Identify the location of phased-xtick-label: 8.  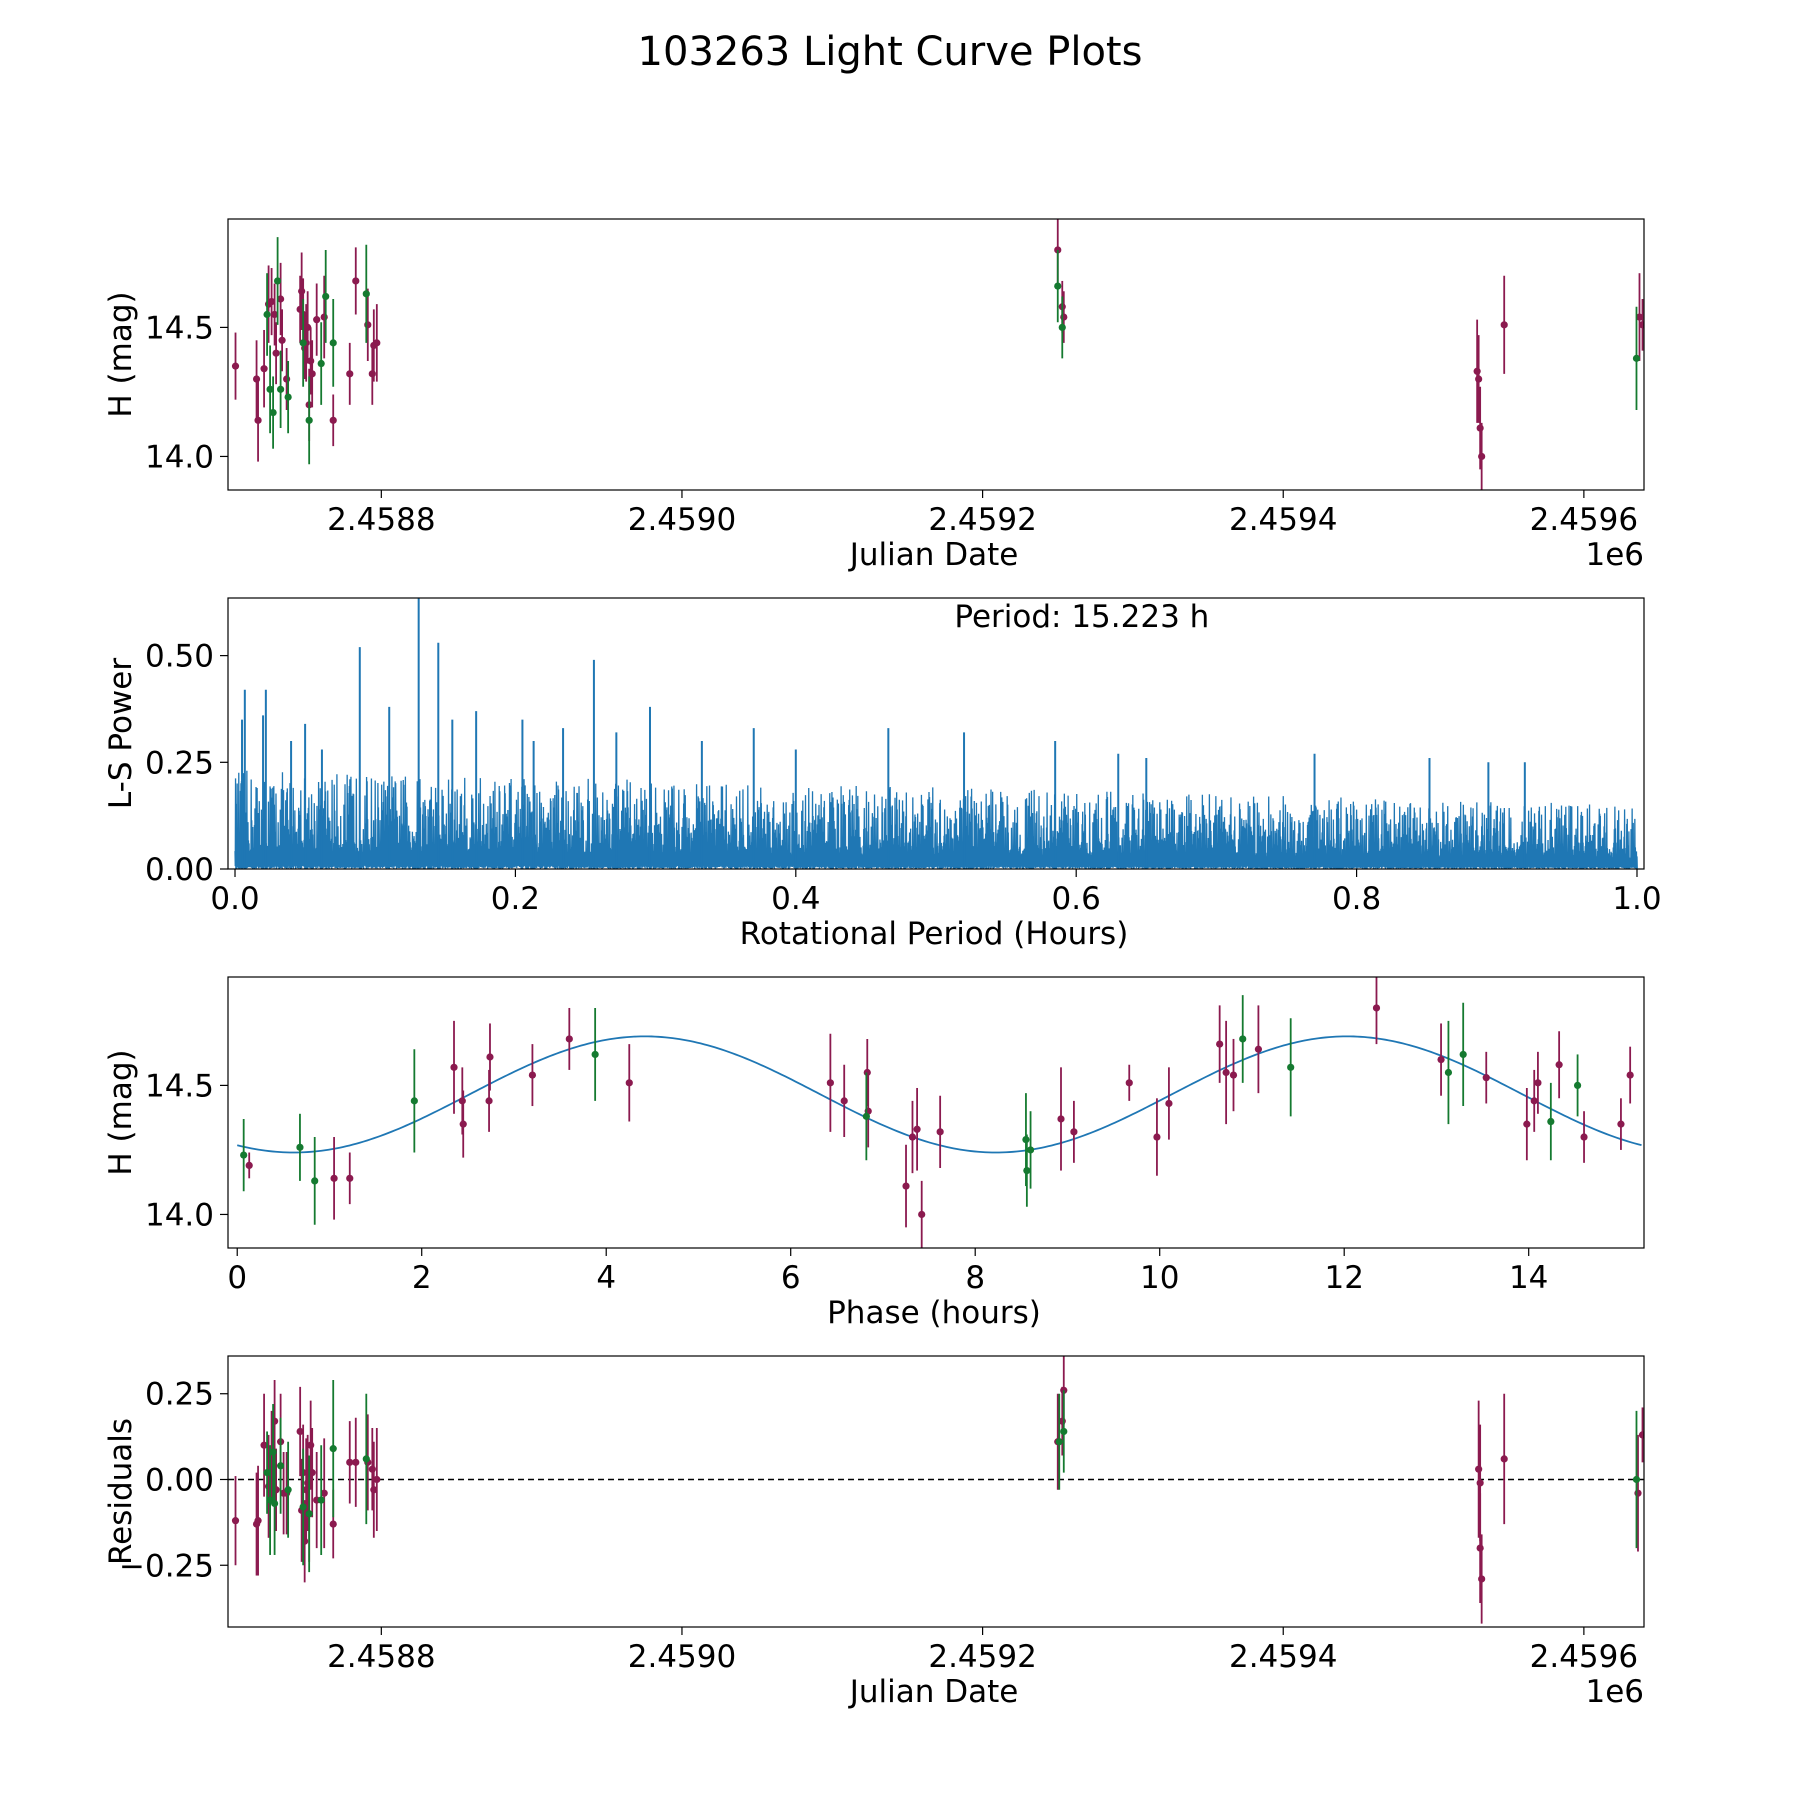
(975, 1278).